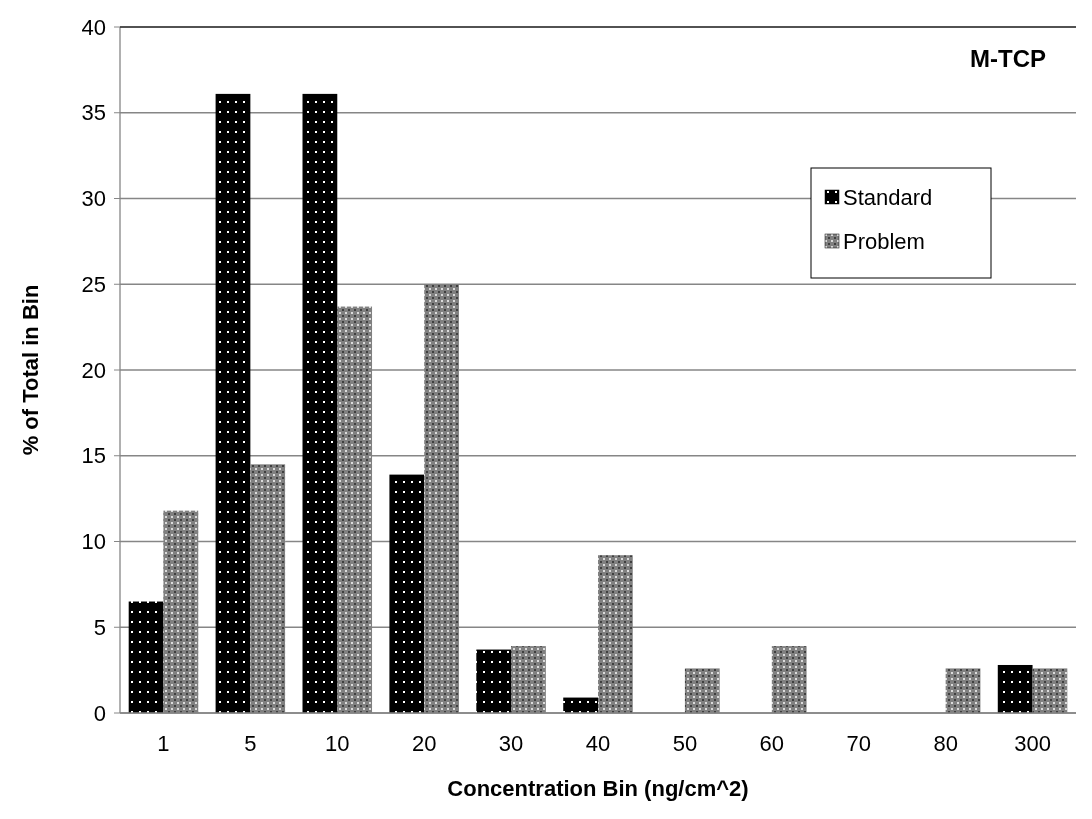  I want to click on x-tick-label: 10, so click(337, 743).